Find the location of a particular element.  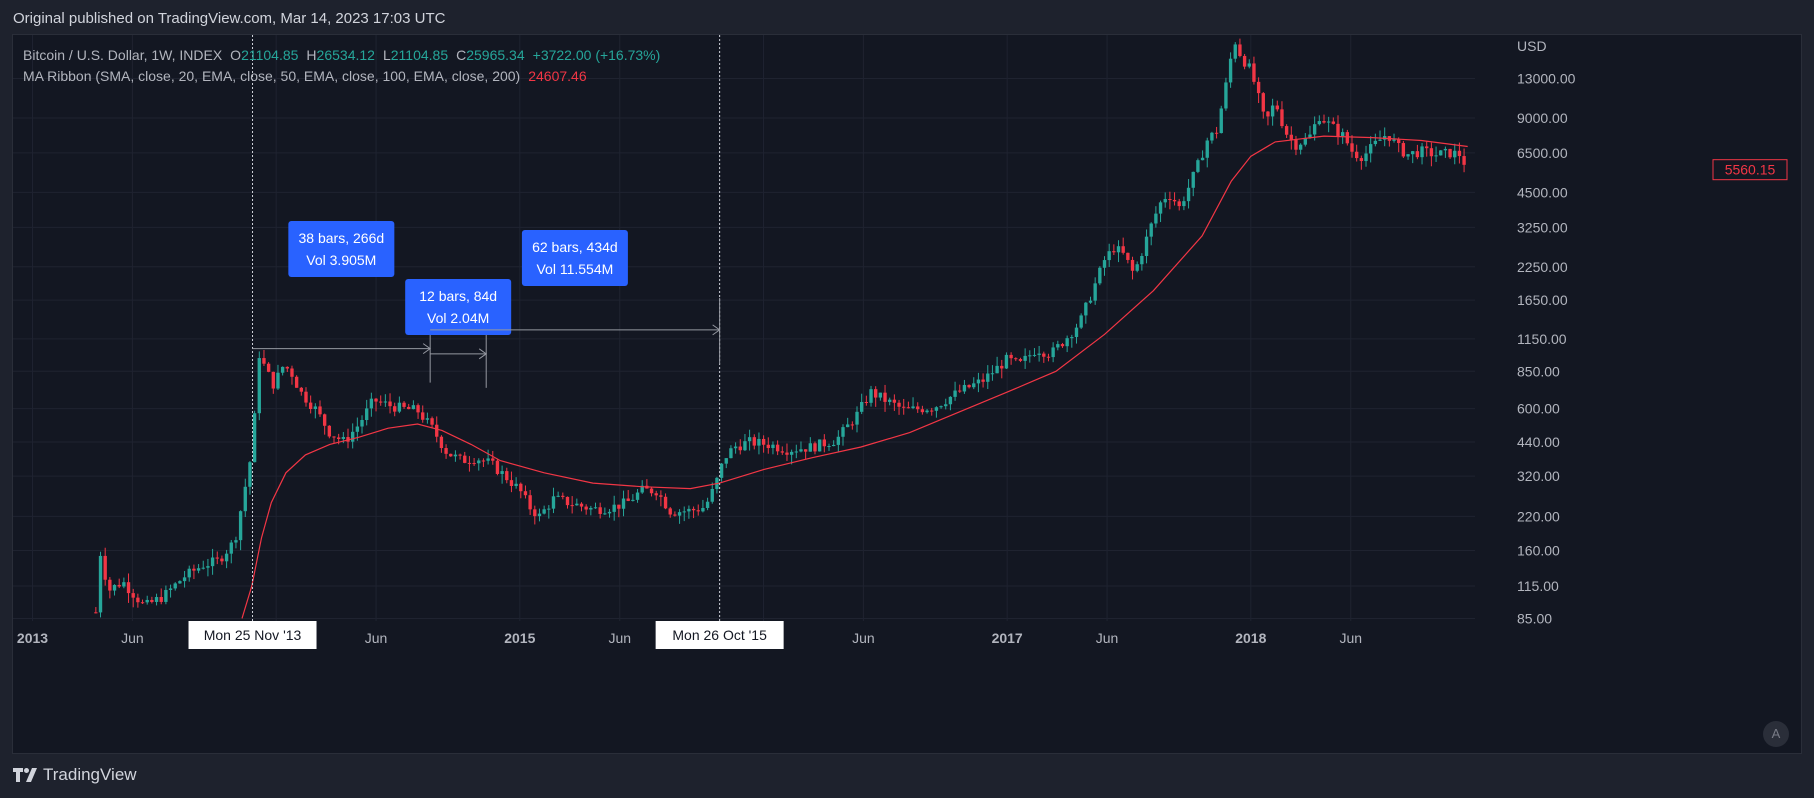

x-tick-label: 2013 is located at coordinates (32, 638).